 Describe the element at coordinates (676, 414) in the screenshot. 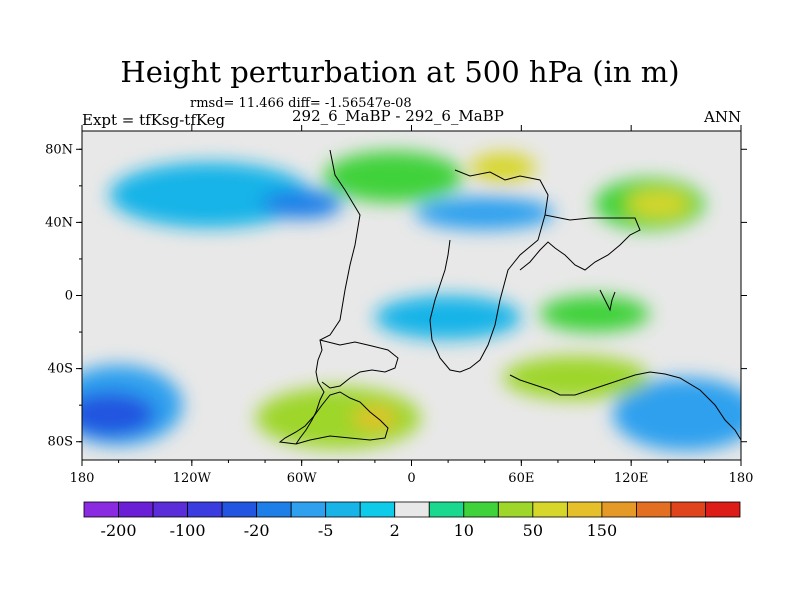

I see `field-region-southern-indian-negative` at that location.